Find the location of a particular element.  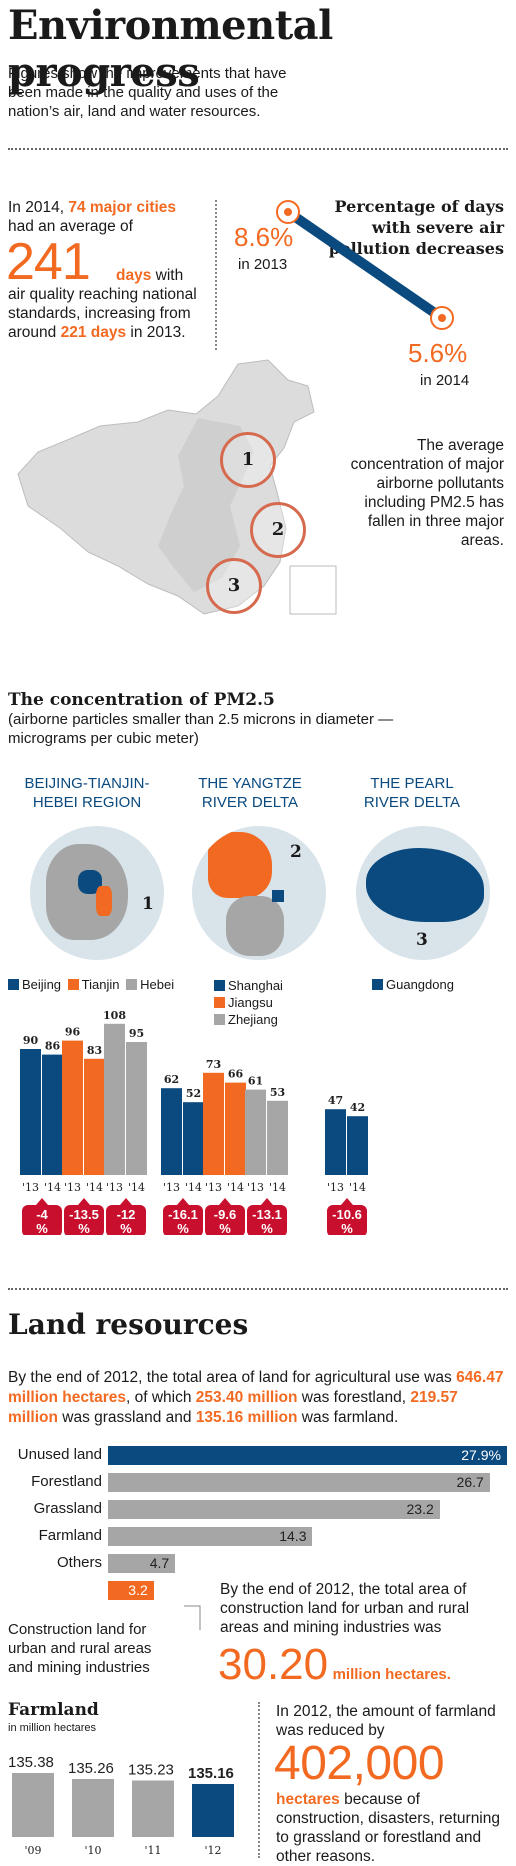

change-badge-value: -13.5 is located at coordinates (84, 1214).